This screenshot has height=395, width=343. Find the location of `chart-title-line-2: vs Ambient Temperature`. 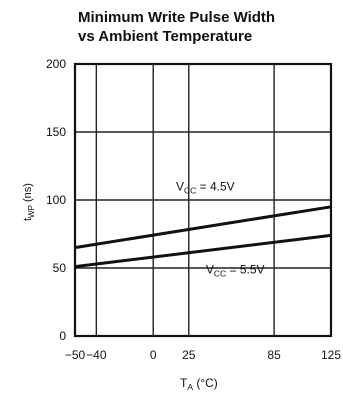

chart-title-line-2: vs Ambient Temperature is located at coordinates (165, 36).